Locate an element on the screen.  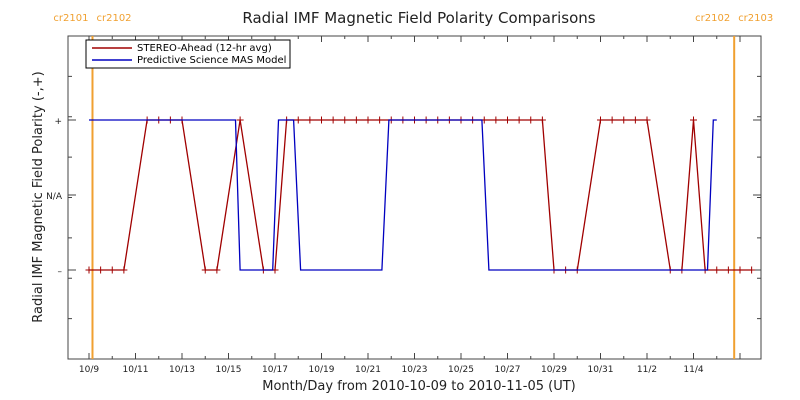
x-tick-label: 10/27 is located at coordinates (508, 370).